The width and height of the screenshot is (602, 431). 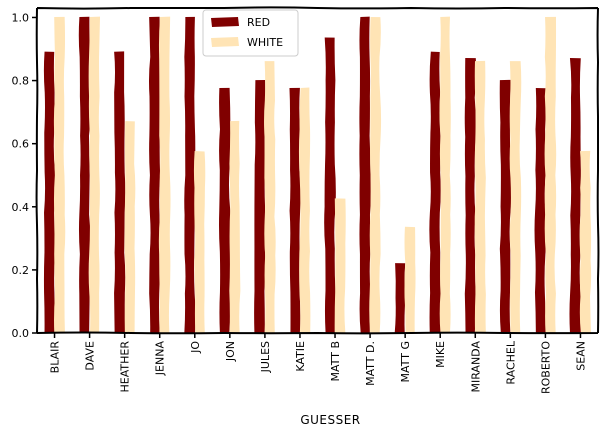 I want to click on bar-red-heather, so click(x=120, y=192).